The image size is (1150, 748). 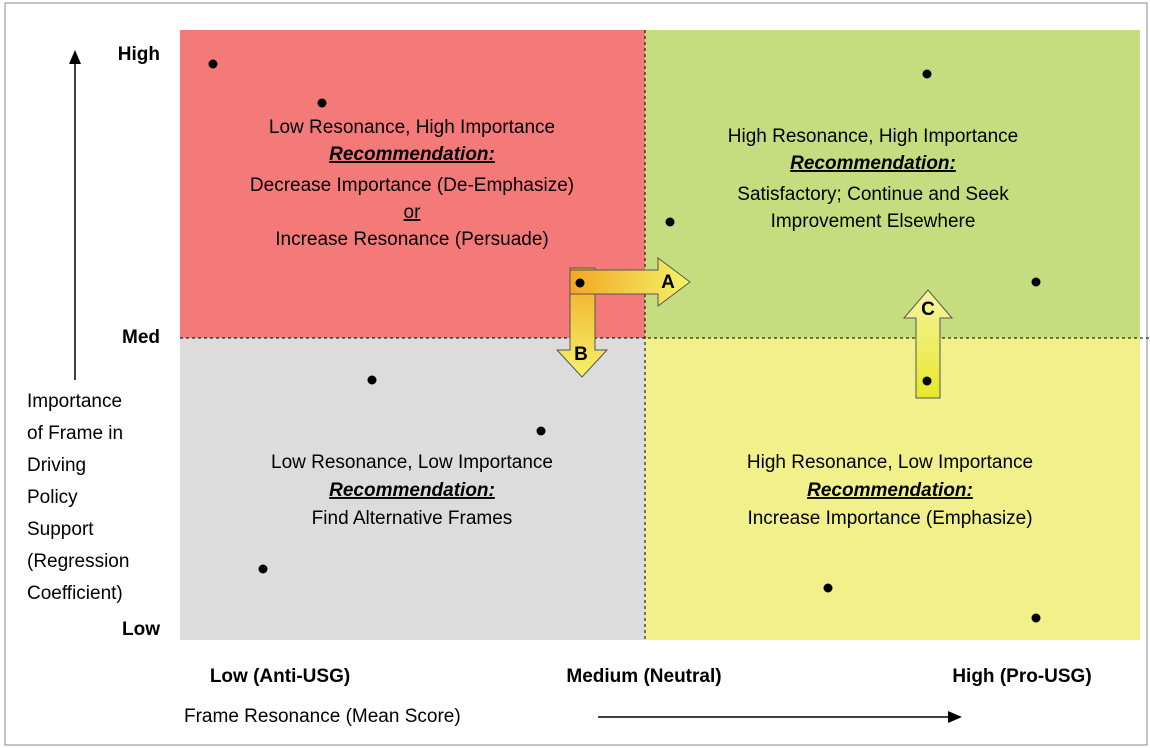 What do you see at coordinates (52, 497) in the screenshot?
I see `y-title-line: Policy` at bounding box center [52, 497].